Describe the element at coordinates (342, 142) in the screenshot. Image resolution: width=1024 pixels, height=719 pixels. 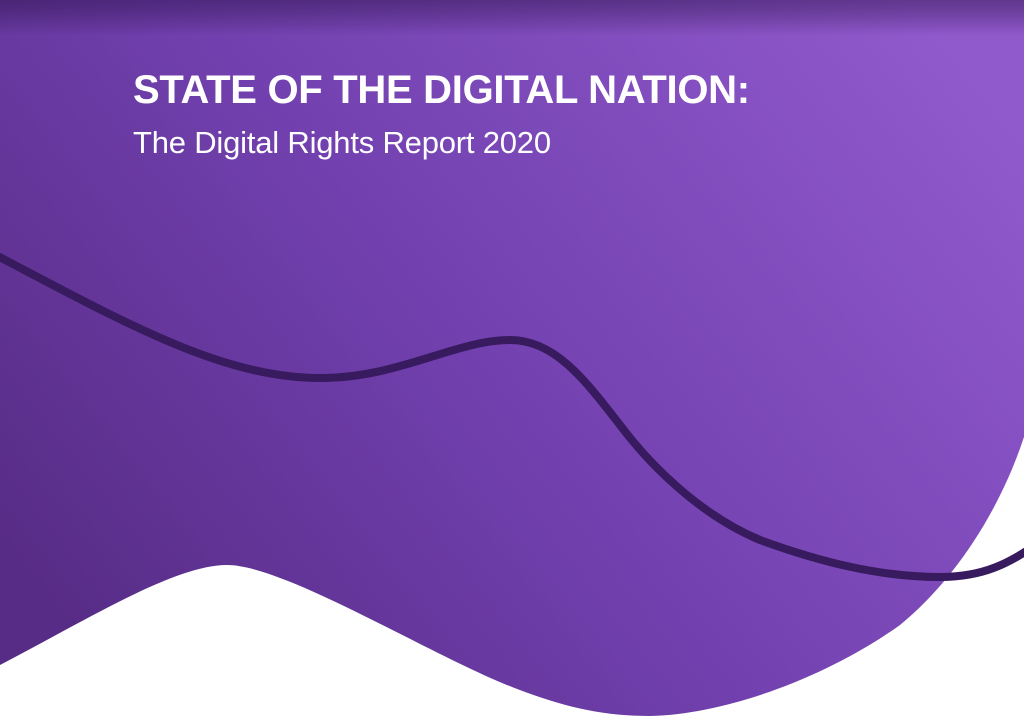
I see `report-subtitle: The Digital Rights Report 2020` at that location.